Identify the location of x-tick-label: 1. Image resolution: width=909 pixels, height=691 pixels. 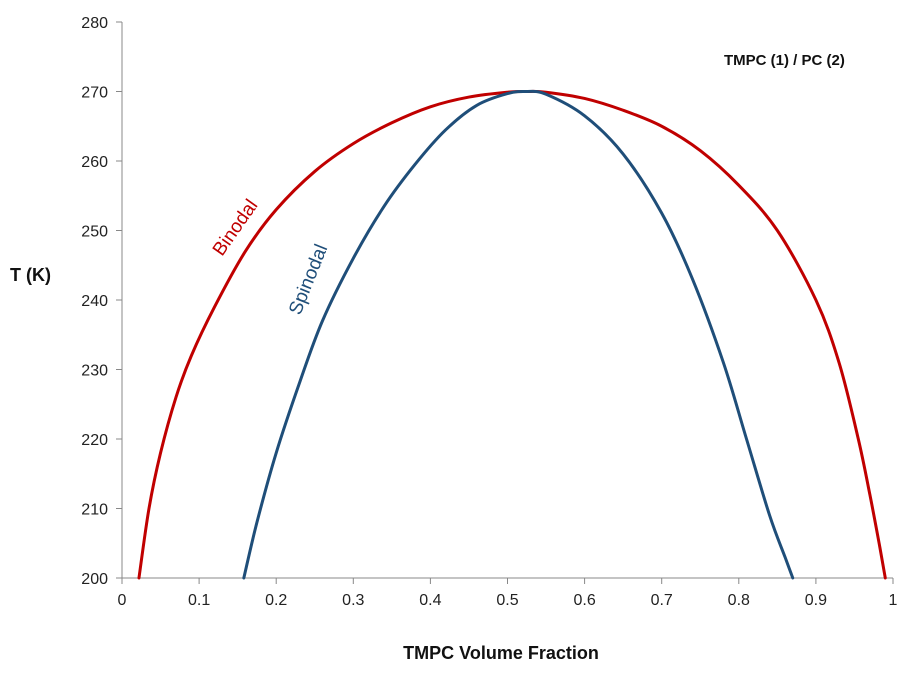
(893, 600).